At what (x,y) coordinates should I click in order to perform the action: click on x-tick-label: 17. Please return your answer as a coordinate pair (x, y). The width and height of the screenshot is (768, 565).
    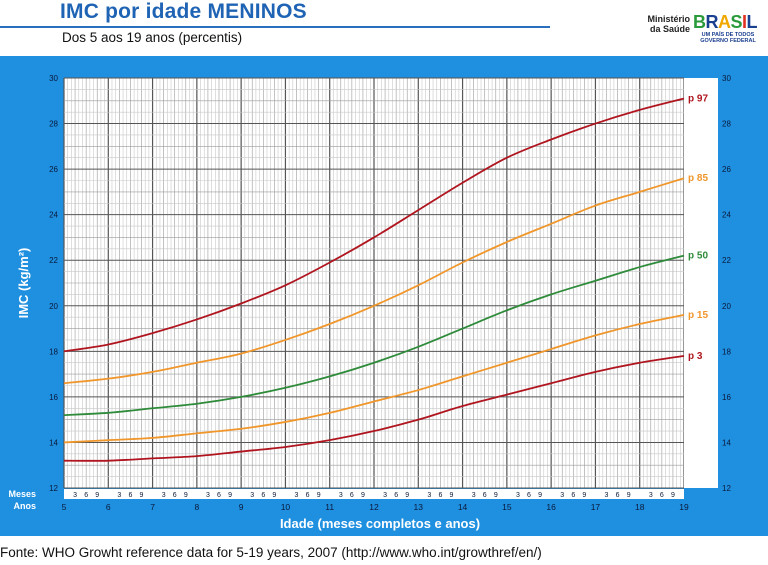
    Looking at the image, I should click on (596, 507).